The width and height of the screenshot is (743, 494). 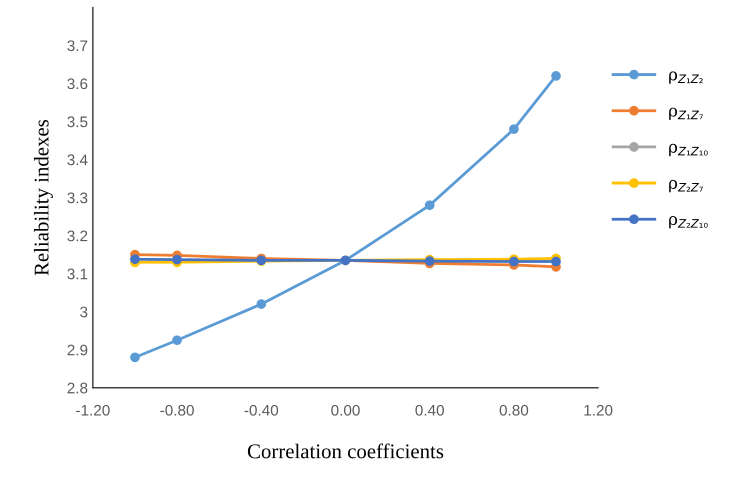 What do you see at coordinates (77, 122) in the screenshot?
I see `y-tick-label: 3.5` at bounding box center [77, 122].